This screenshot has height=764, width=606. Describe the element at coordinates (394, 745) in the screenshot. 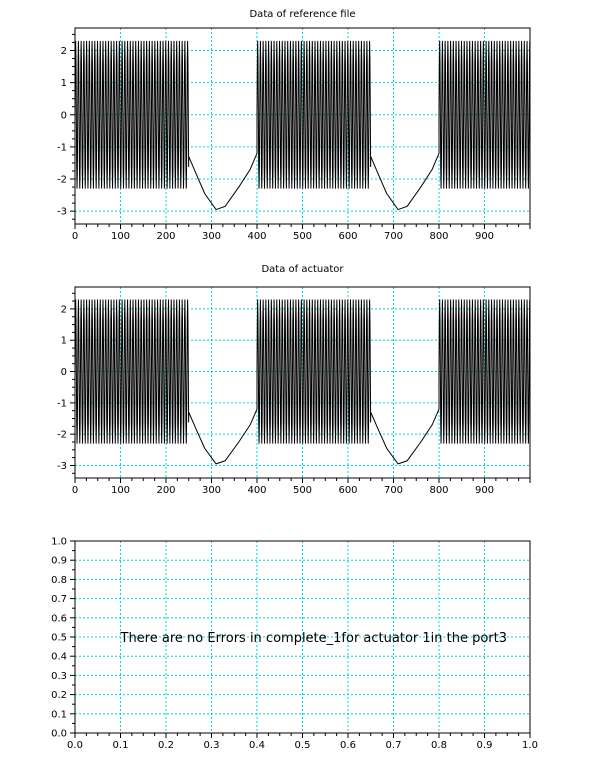

I see `x-tick-label: 0.7` at that location.